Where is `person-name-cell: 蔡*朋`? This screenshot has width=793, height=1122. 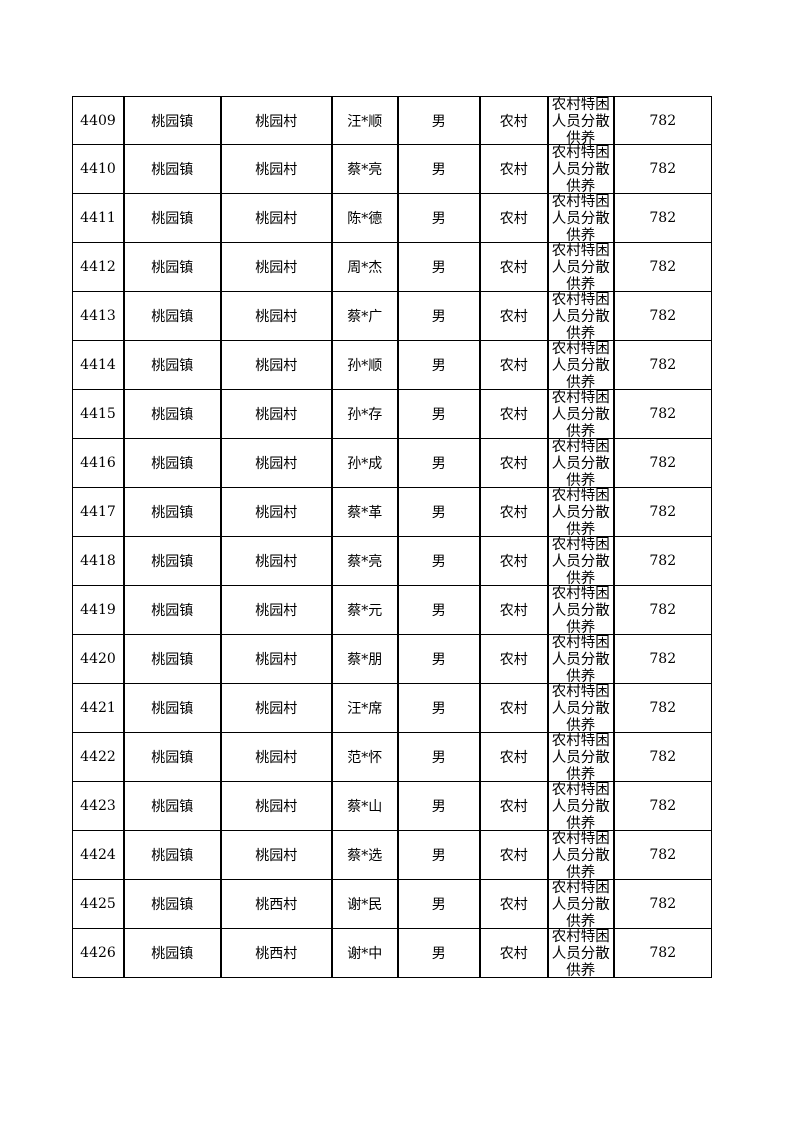 person-name-cell: 蔡*朋 is located at coordinates (364, 658).